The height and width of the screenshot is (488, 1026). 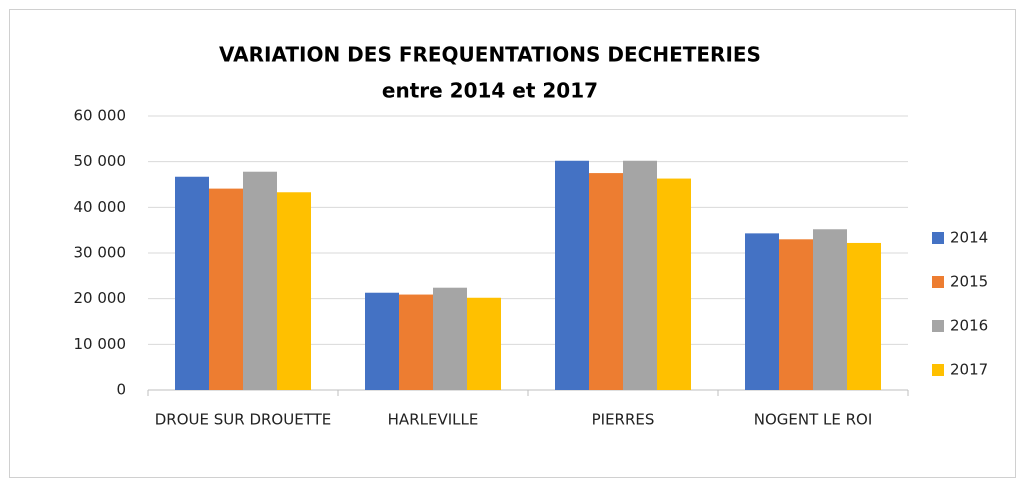 I want to click on x-tick-label: PIERRES, so click(x=623, y=420).